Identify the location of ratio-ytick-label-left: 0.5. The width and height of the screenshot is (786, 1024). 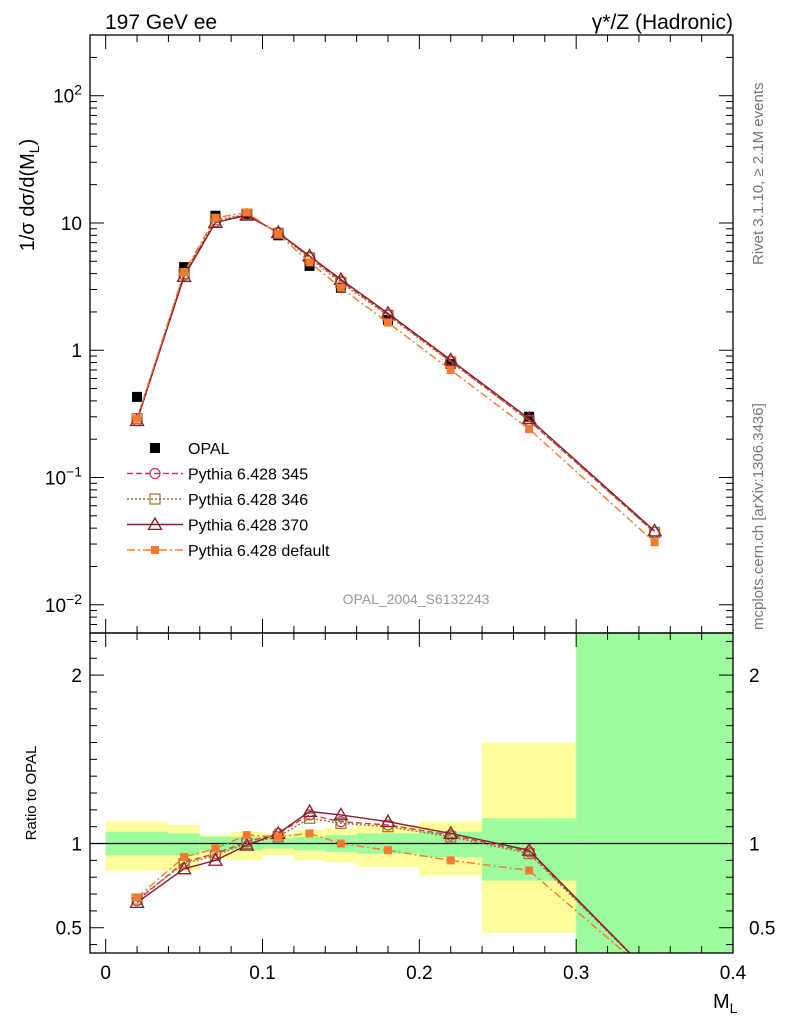
(69, 929).